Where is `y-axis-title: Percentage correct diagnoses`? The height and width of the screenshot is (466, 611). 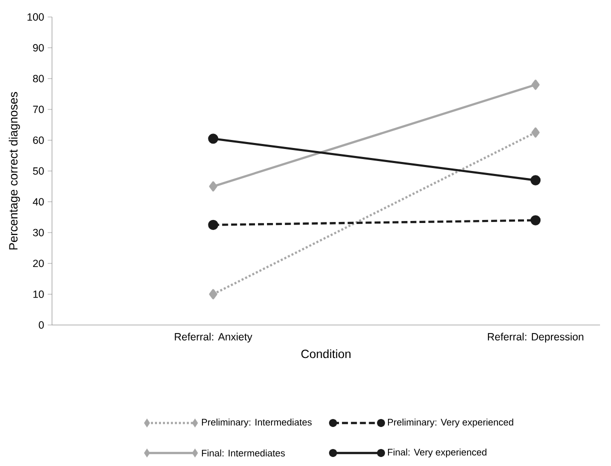
y-axis-title: Percentage correct diagnoses is located at coordinates (14, 171).